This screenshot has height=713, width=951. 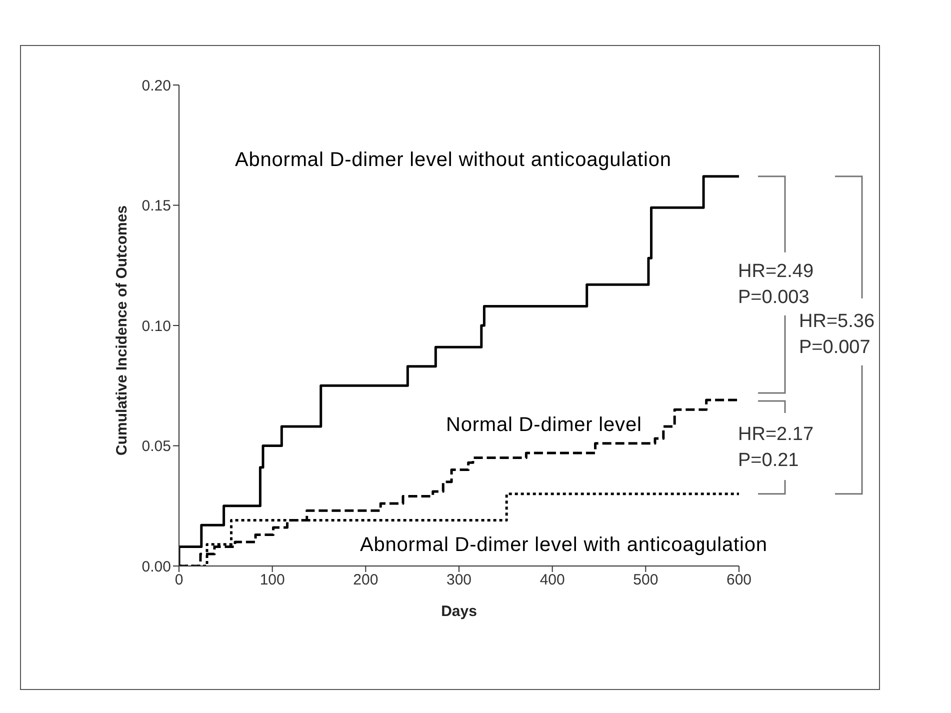 What do you see at coordinates (272, 580) in the screenshot?
I see `x-tick-label: 100` at bounding box center [272, 580].